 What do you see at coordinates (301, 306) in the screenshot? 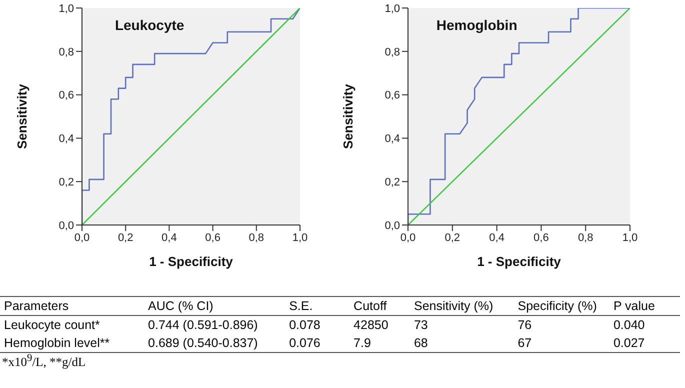
I see `category-label: S.E.` at bounding box center [301, 306].